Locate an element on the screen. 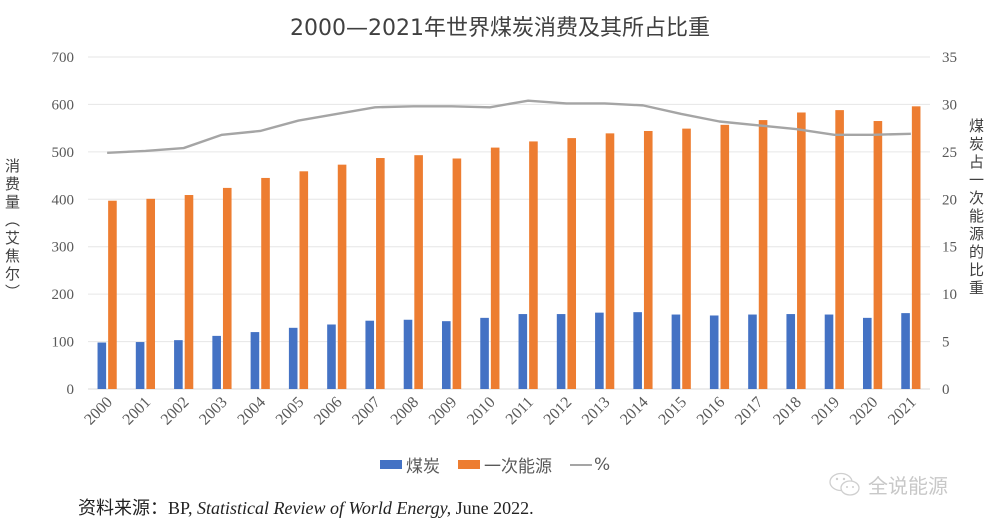 This screenshot has width=1000, height=531. x-tick-label: 2000 is located at coordinates (98, 411).